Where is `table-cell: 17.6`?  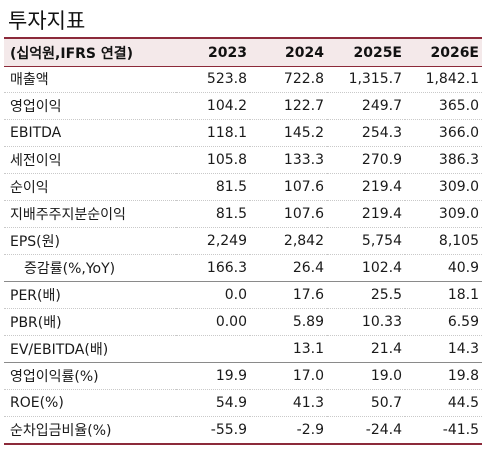
table-cell: 17.6 is located at coordinates (288, 295).